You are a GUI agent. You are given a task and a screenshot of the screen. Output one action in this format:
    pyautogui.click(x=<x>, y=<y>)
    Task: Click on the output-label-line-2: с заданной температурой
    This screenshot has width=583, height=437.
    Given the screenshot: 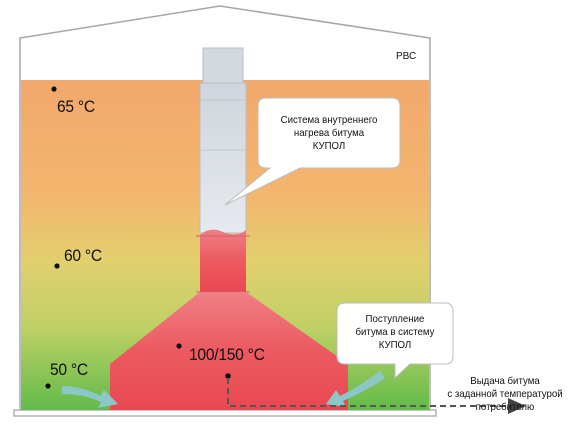 What is the action you would take?
    pyautogui.click(x=505, y=394)
    